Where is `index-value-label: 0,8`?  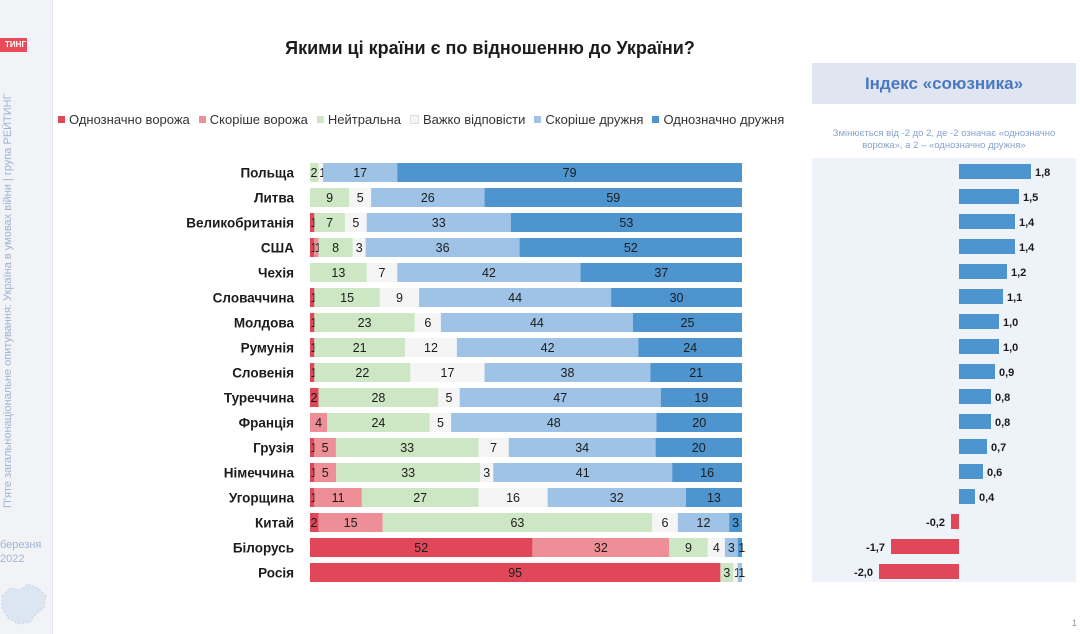
index-value-label: 0,8 is located at coordinates (1002, 423).